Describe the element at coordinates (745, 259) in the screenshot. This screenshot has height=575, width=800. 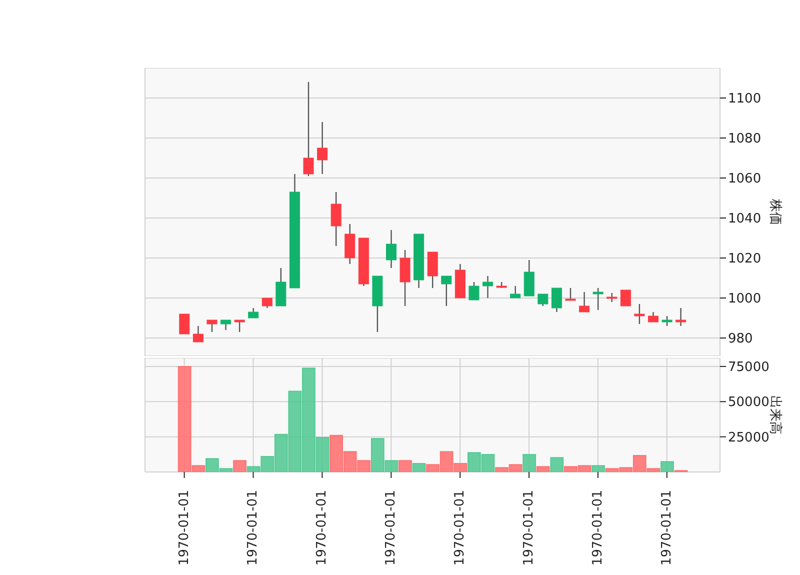
I see `y-tick-label: 1020` at that location.